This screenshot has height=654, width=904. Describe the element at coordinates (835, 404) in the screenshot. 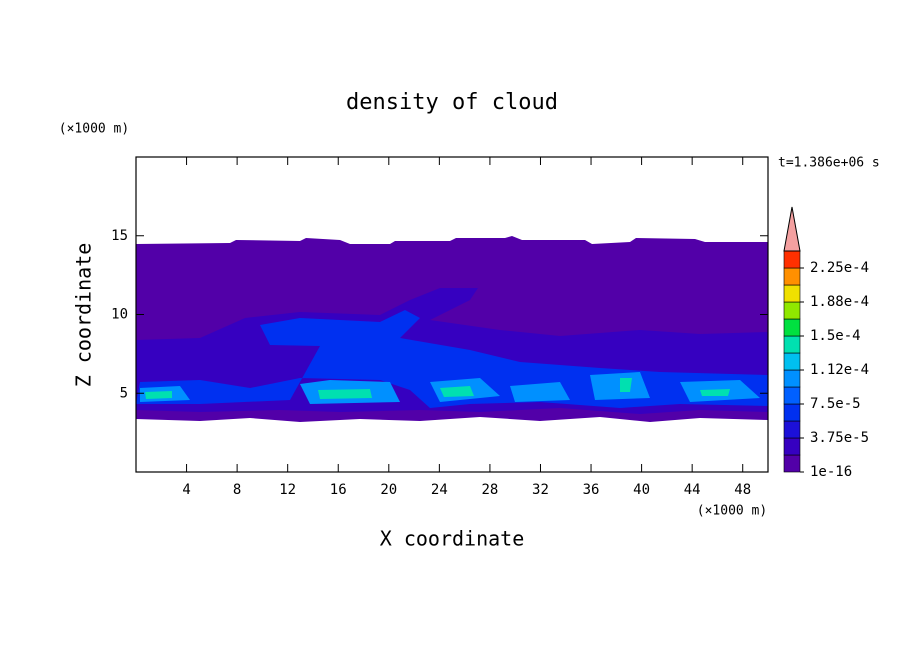

I see `colorbar-tick-label: 7.5e-5` at that location.